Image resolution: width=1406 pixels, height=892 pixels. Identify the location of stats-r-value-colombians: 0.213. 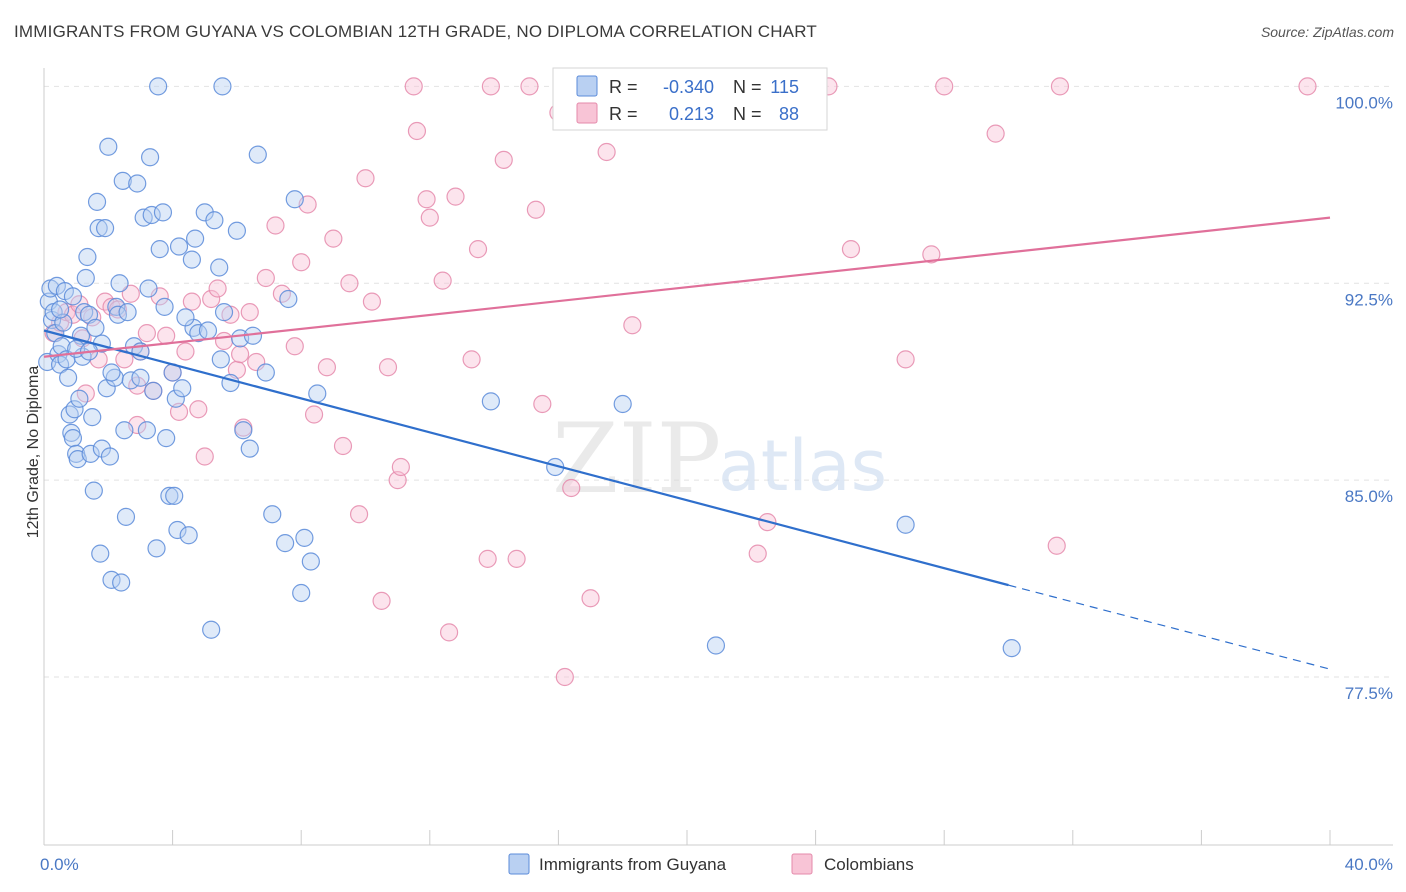
(691, 114).